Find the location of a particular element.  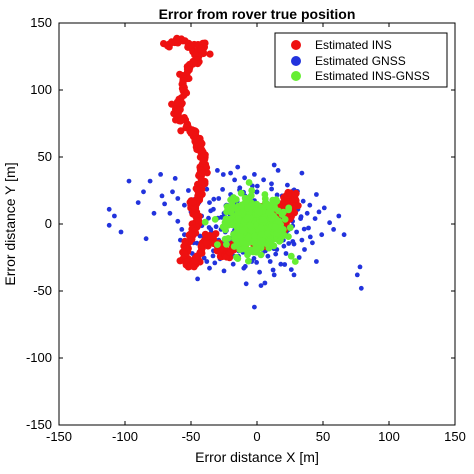

x-tick-label: -150 is located at coordinates (59, 436).